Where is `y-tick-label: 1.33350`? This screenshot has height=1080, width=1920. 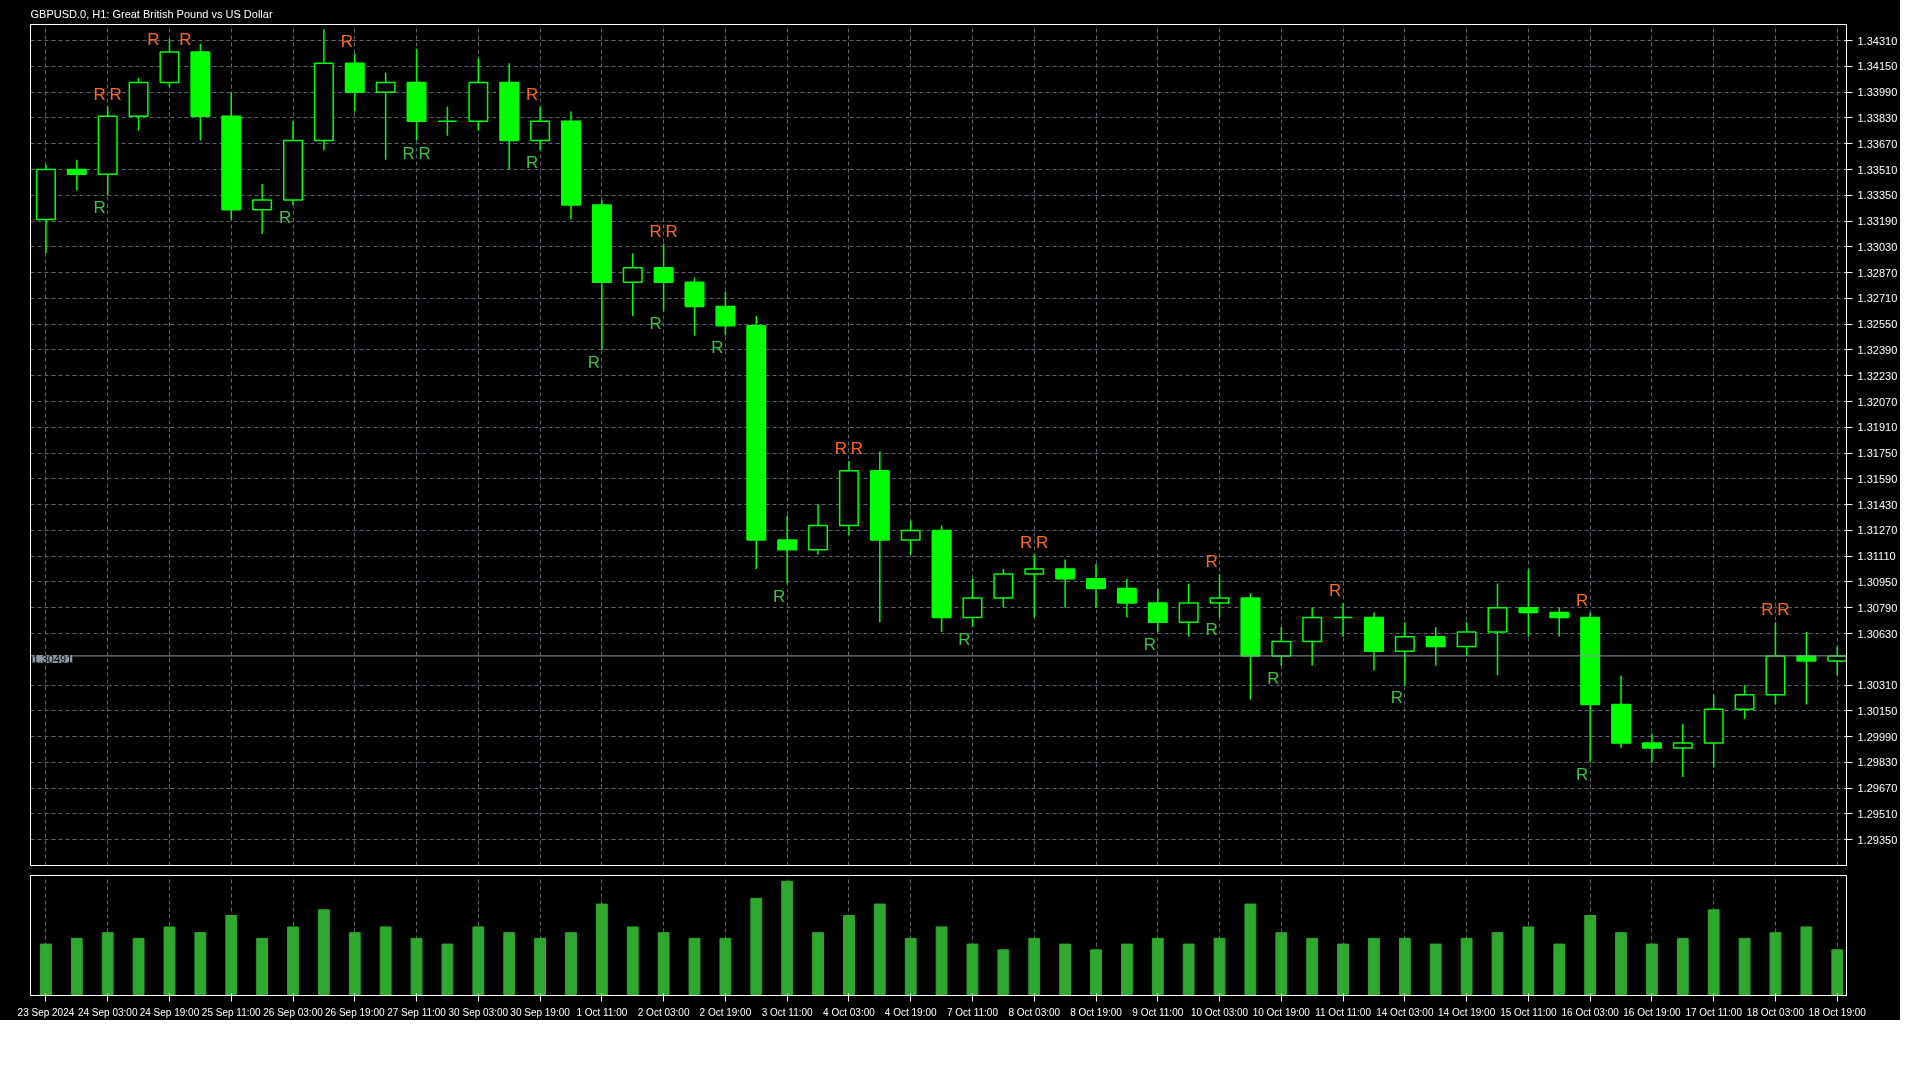
y-tick-label: 1.33350 is located at coordinates (1877, 195).